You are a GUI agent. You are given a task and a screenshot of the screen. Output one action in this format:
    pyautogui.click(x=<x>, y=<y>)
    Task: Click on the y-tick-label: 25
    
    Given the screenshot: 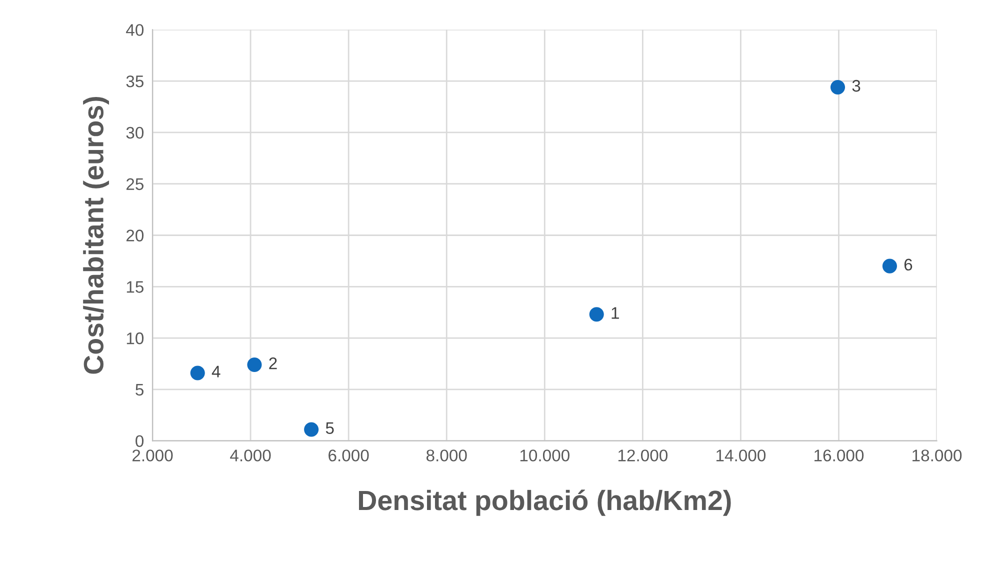 What is the action you would take?
    pyautogui.click(x=135, y=184)
    